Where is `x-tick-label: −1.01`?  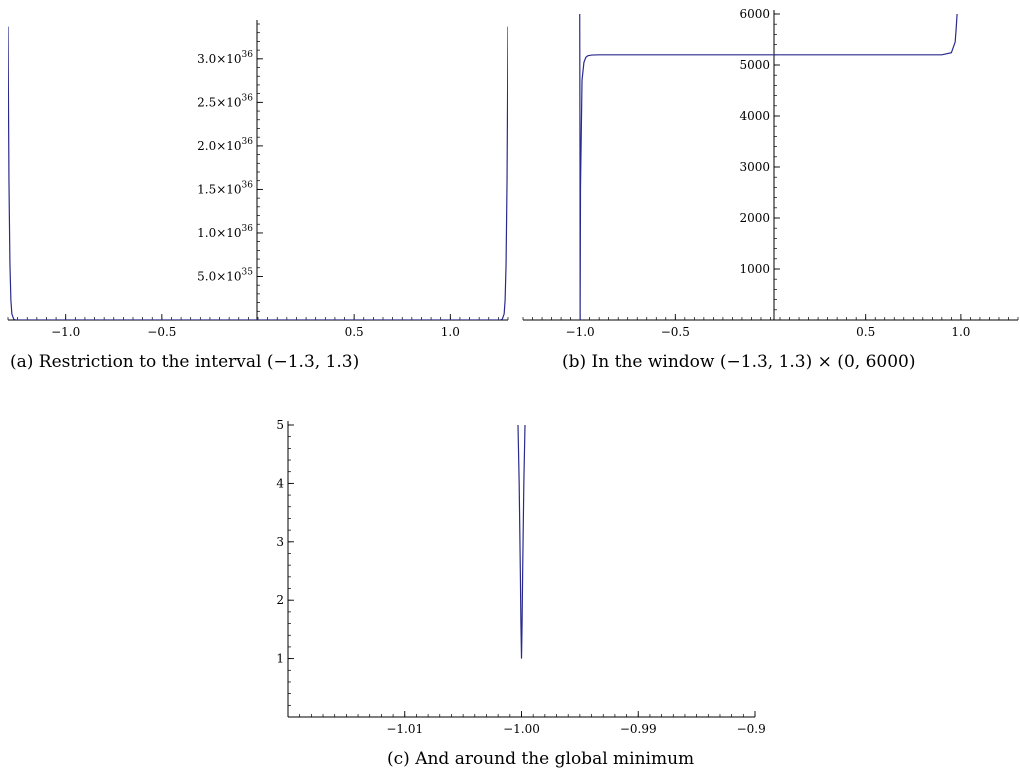 x-tick-label: −1.01 is located at coordinates (404, 729).